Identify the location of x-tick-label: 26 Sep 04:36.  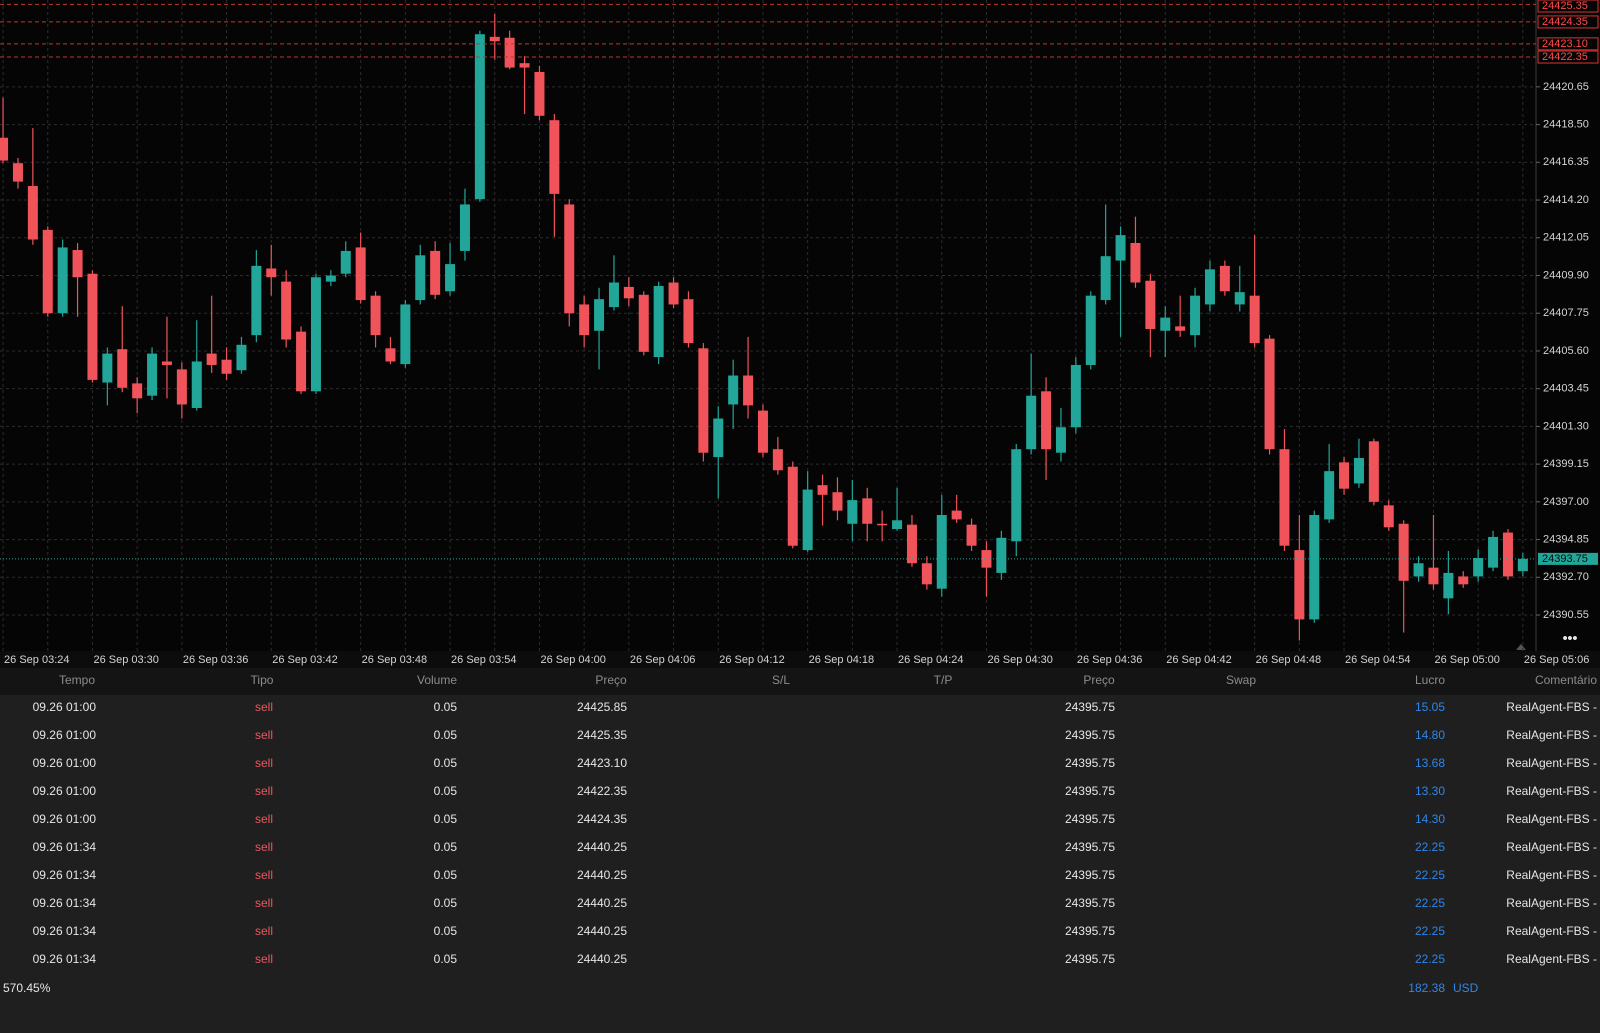
(1109, 660).